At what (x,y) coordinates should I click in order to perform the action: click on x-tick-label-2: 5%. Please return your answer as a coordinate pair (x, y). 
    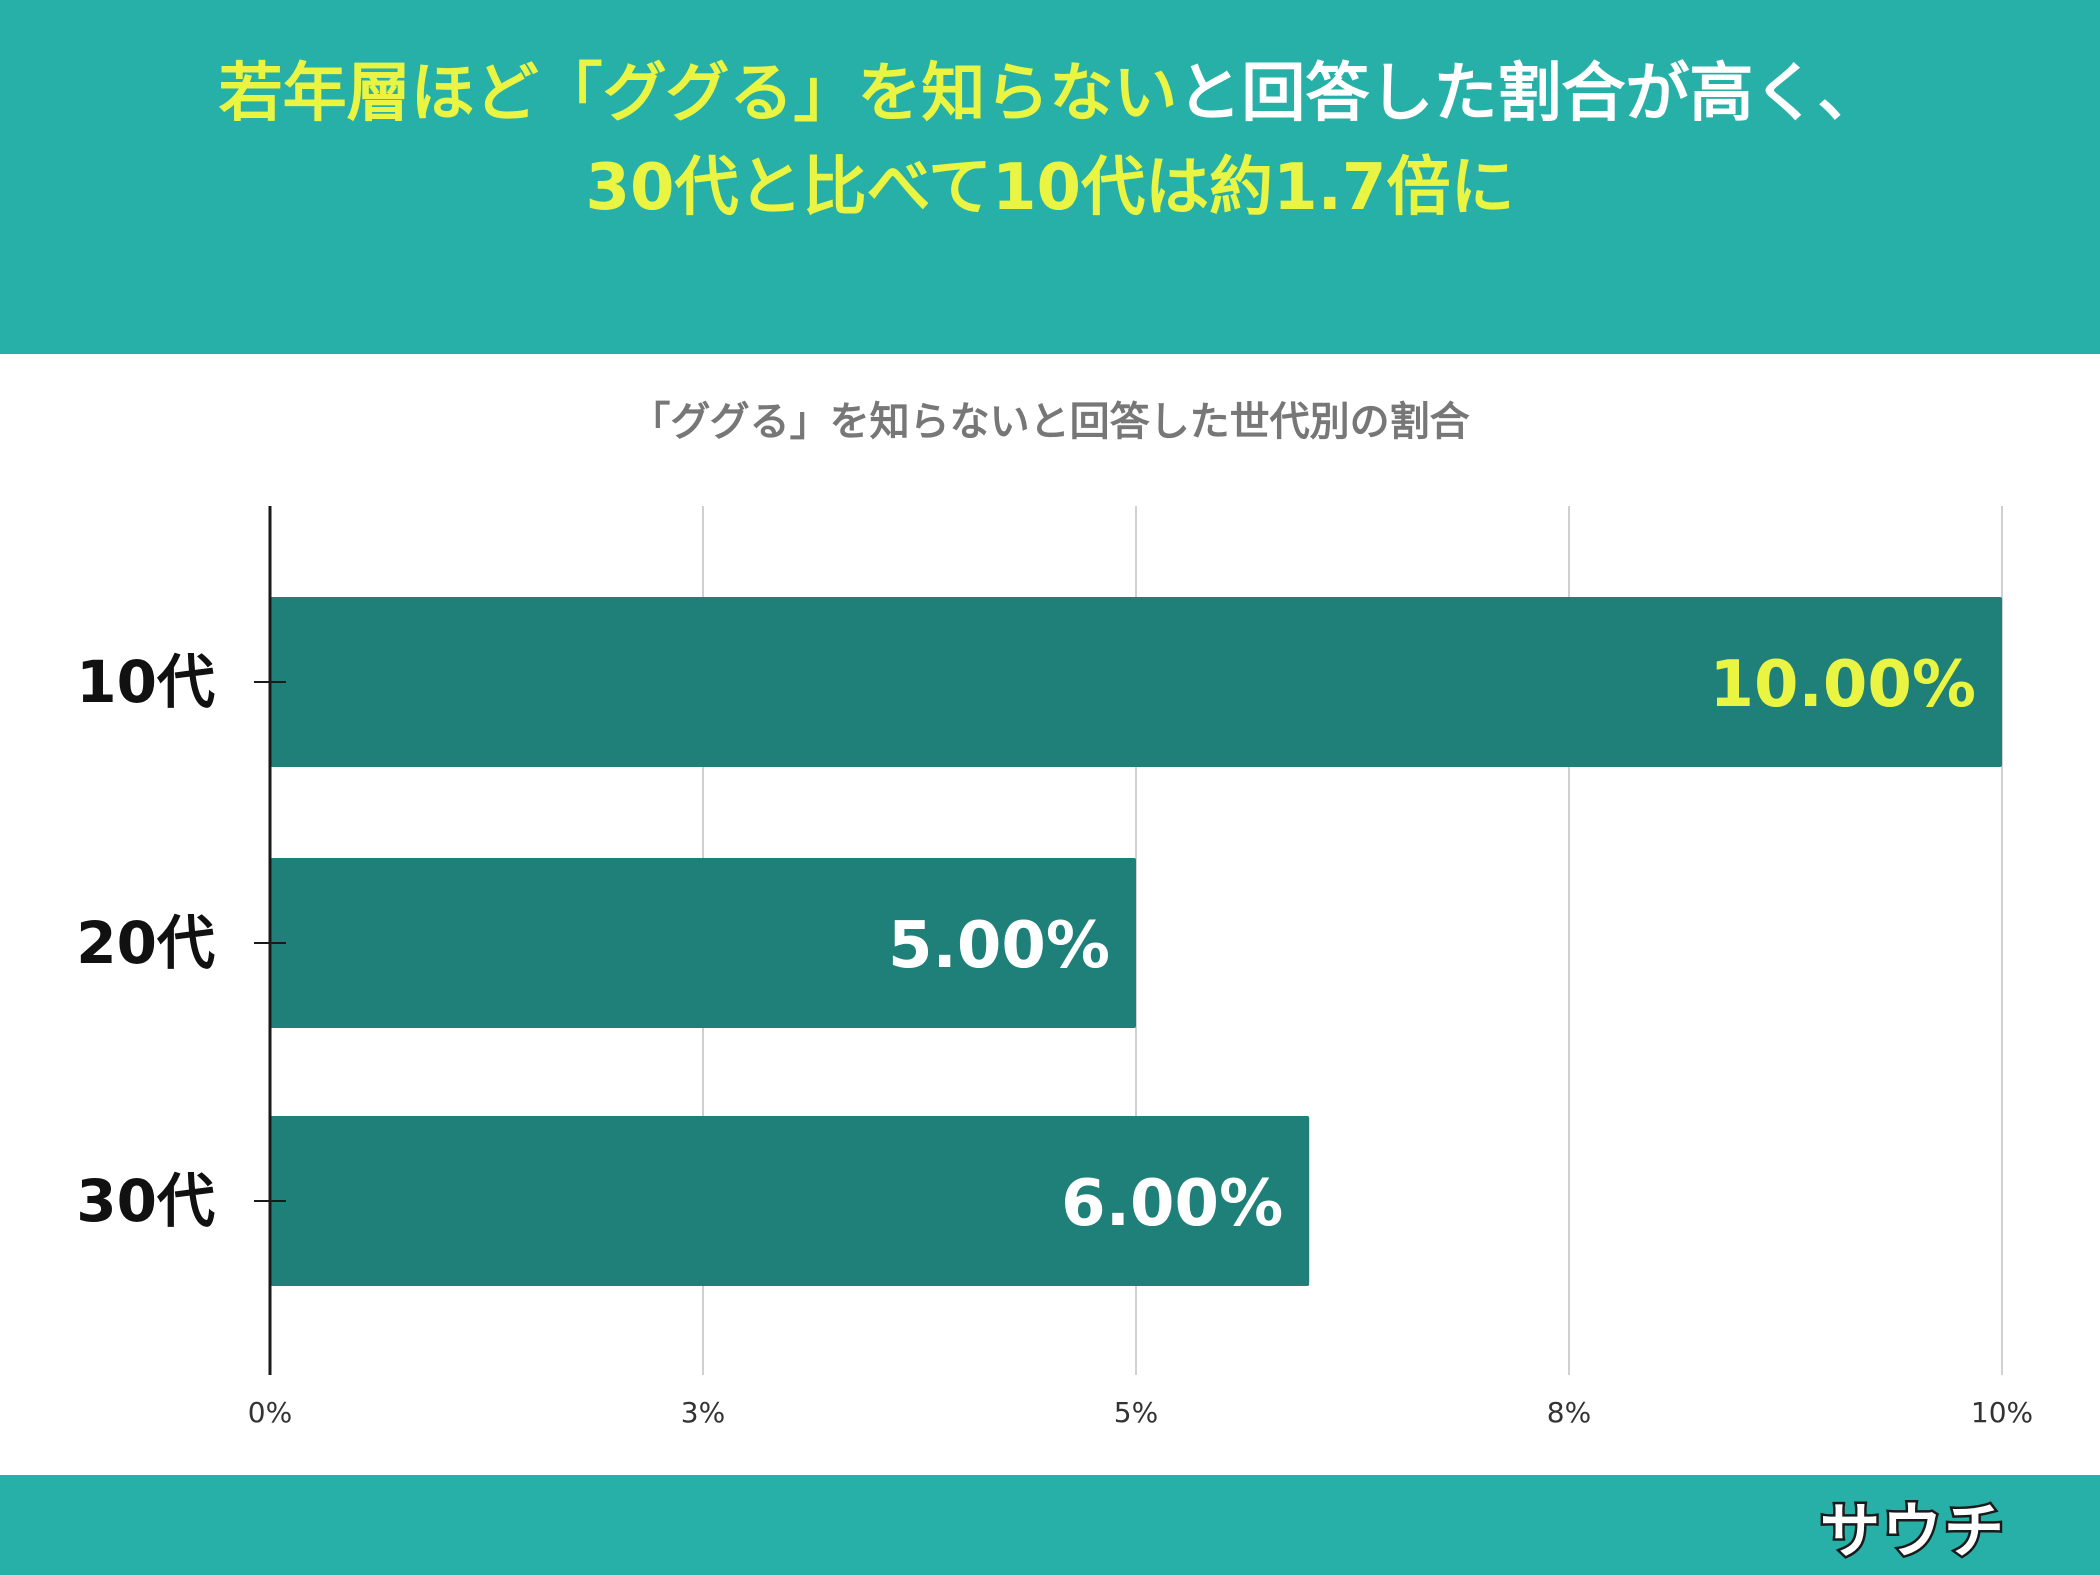
    Looking at the image, I should click on (1136, 1412).